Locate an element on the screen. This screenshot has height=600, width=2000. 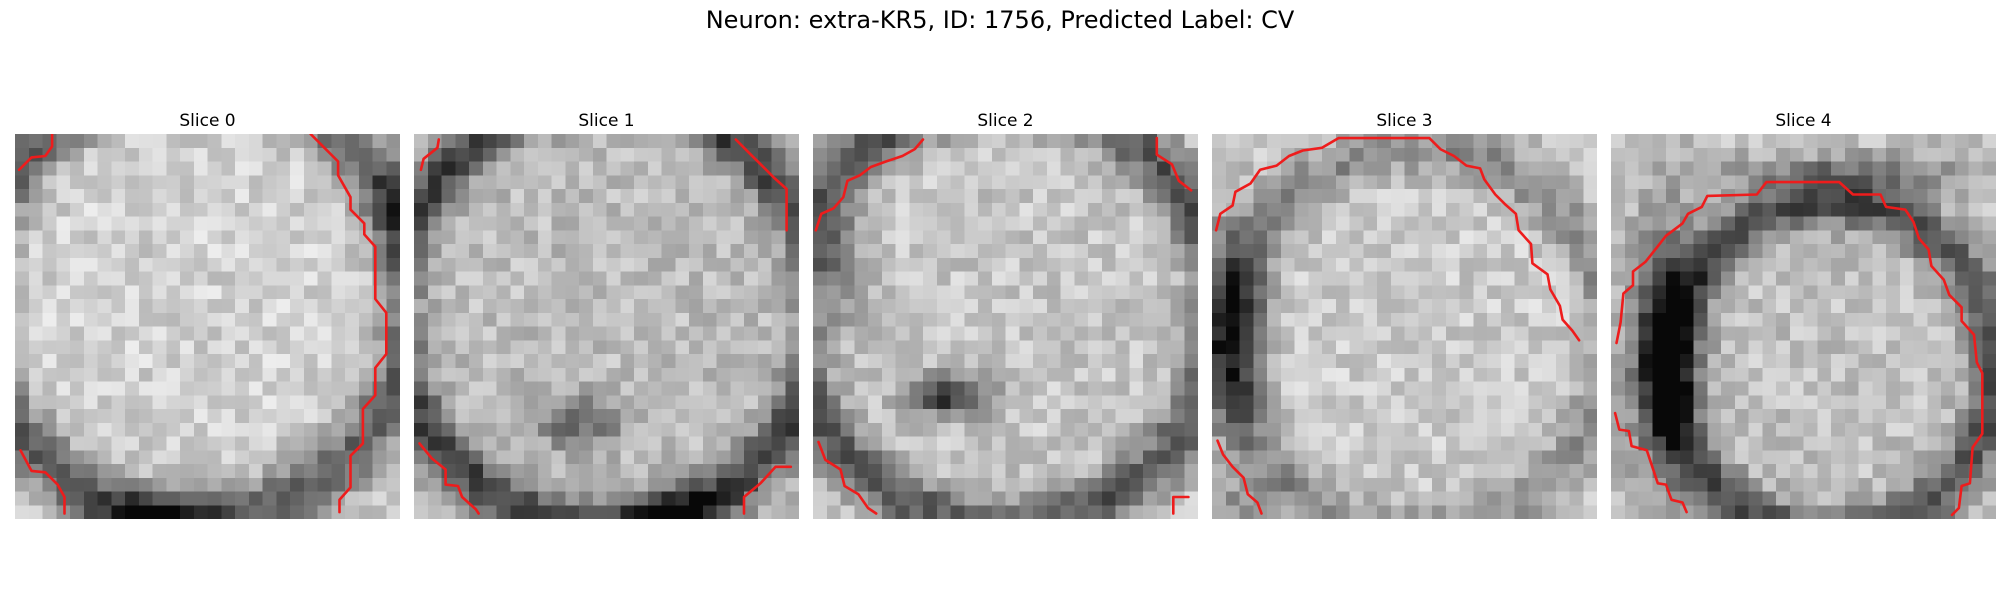
slice-panel-4: Slice 4 is located at coordinates (1803, 313).